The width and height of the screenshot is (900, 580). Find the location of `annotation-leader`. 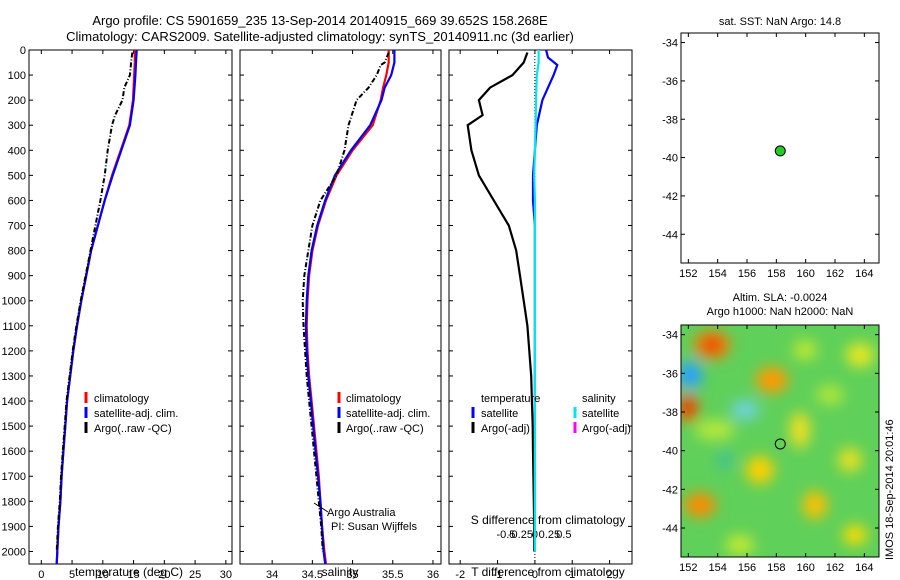

annotation-leader is located at coordinates (321, 507).